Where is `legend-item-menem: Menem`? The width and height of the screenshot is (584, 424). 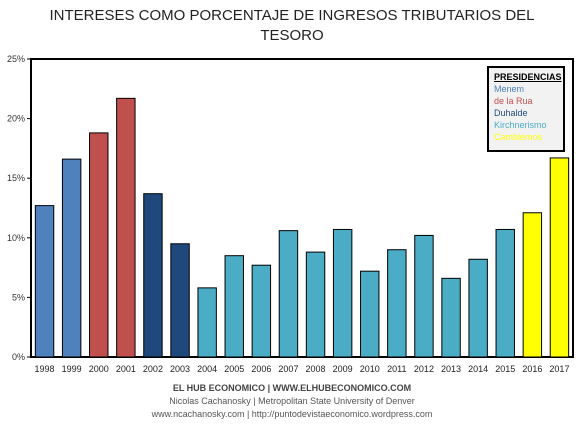 legend-item-menem: Menem is located at coordinates (509, 89).